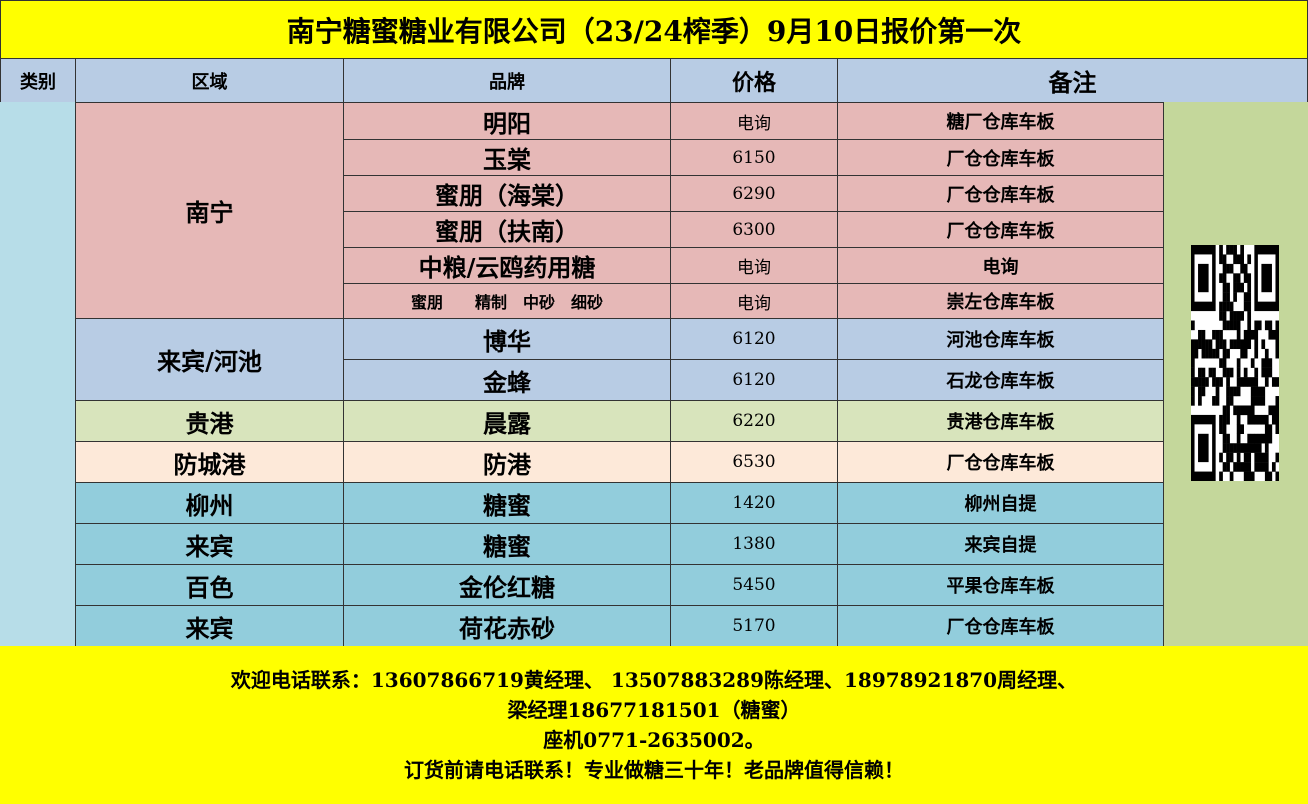  Describe the element at coordinates (209, 462) in the screenshot. I see `region-cell: 防城港` at that location.